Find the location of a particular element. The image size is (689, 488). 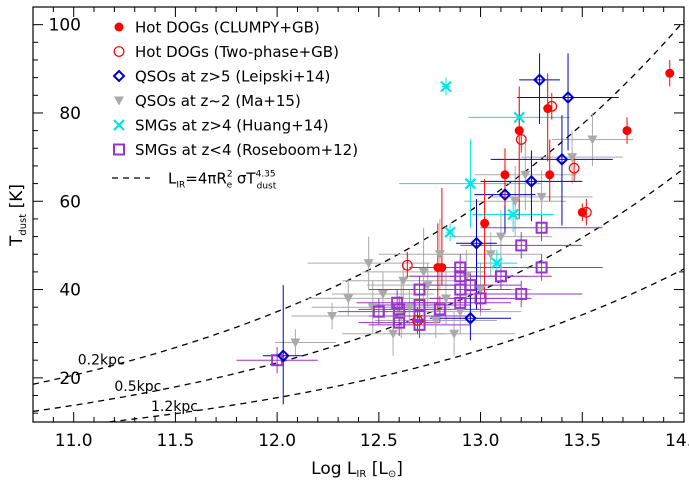

y-tick-label: 20 is located at coordinates (70, 379).